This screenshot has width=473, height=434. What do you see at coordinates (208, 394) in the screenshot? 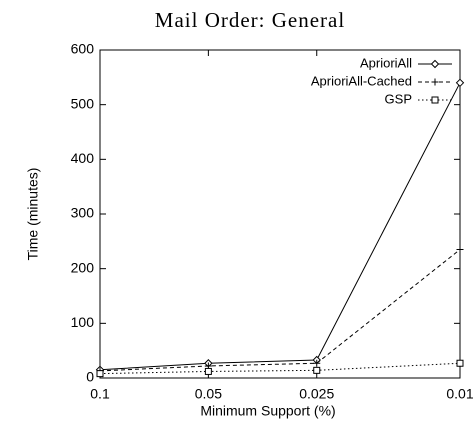
I see `x-tick-label: 0.05` at bounding box center [208, 394].